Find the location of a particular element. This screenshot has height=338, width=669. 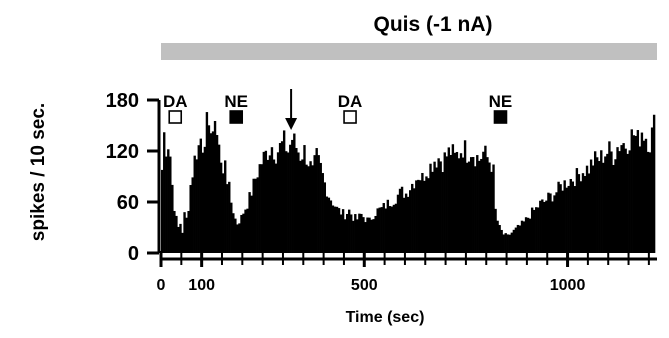

x-tick-label: 0 is located at coordinates (161, 285).